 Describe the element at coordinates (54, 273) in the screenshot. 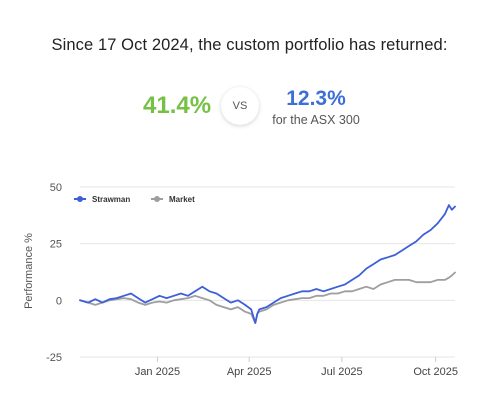

I see `y-axis-ticks: -25 0 25 50` at that location.